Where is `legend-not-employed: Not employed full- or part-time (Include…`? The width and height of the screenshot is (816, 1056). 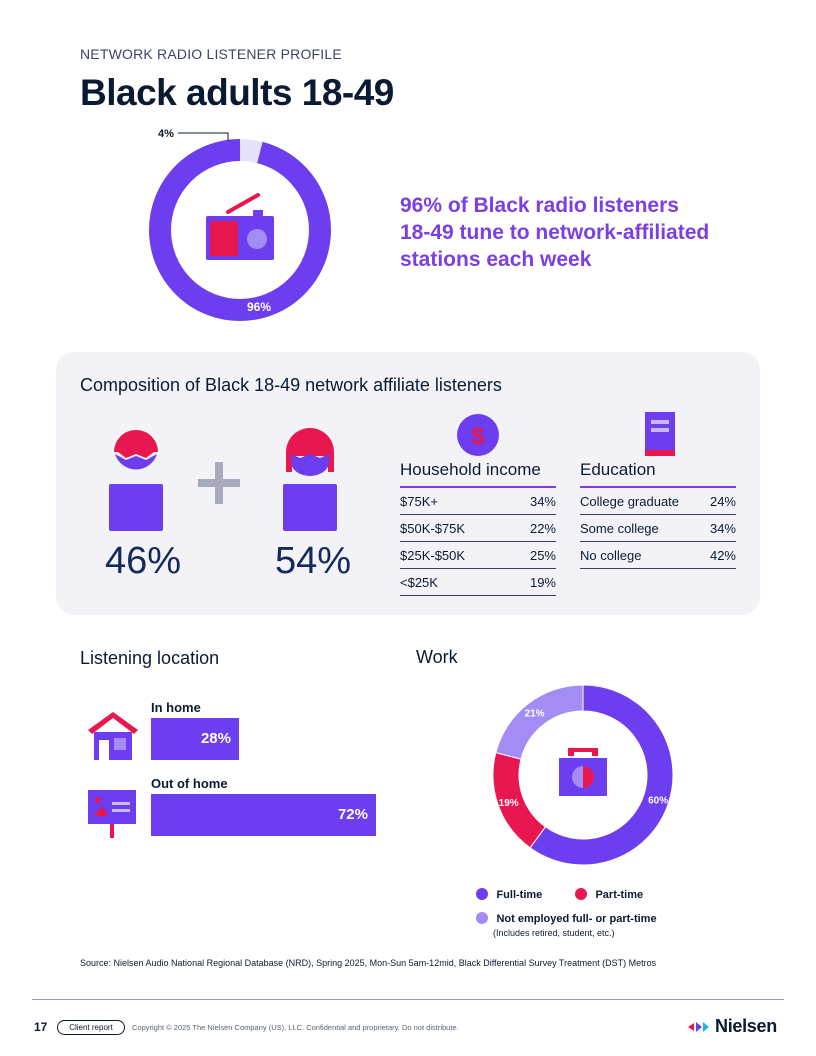 legend-not-employed: Not employed full- or part-time (Include… is located at coordinates (566, 923).